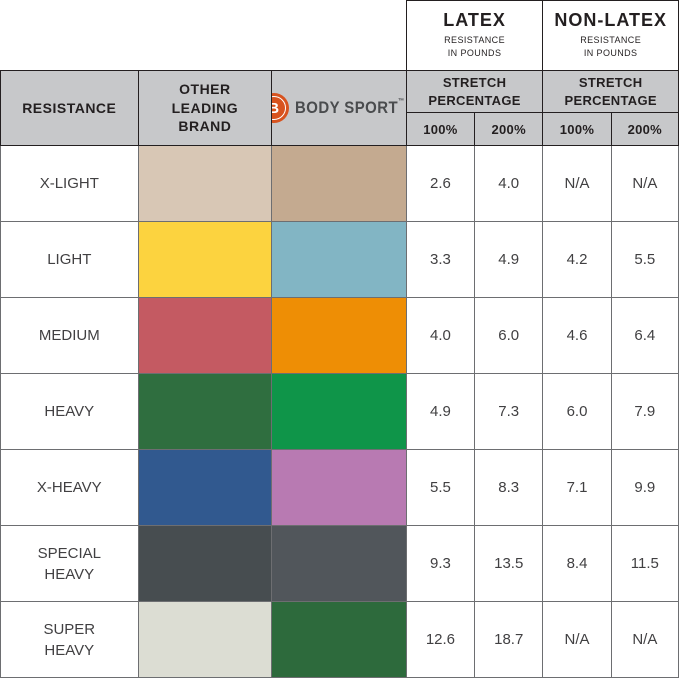  I want to click on row-label-text: MEDIUM, so click(69, 335).